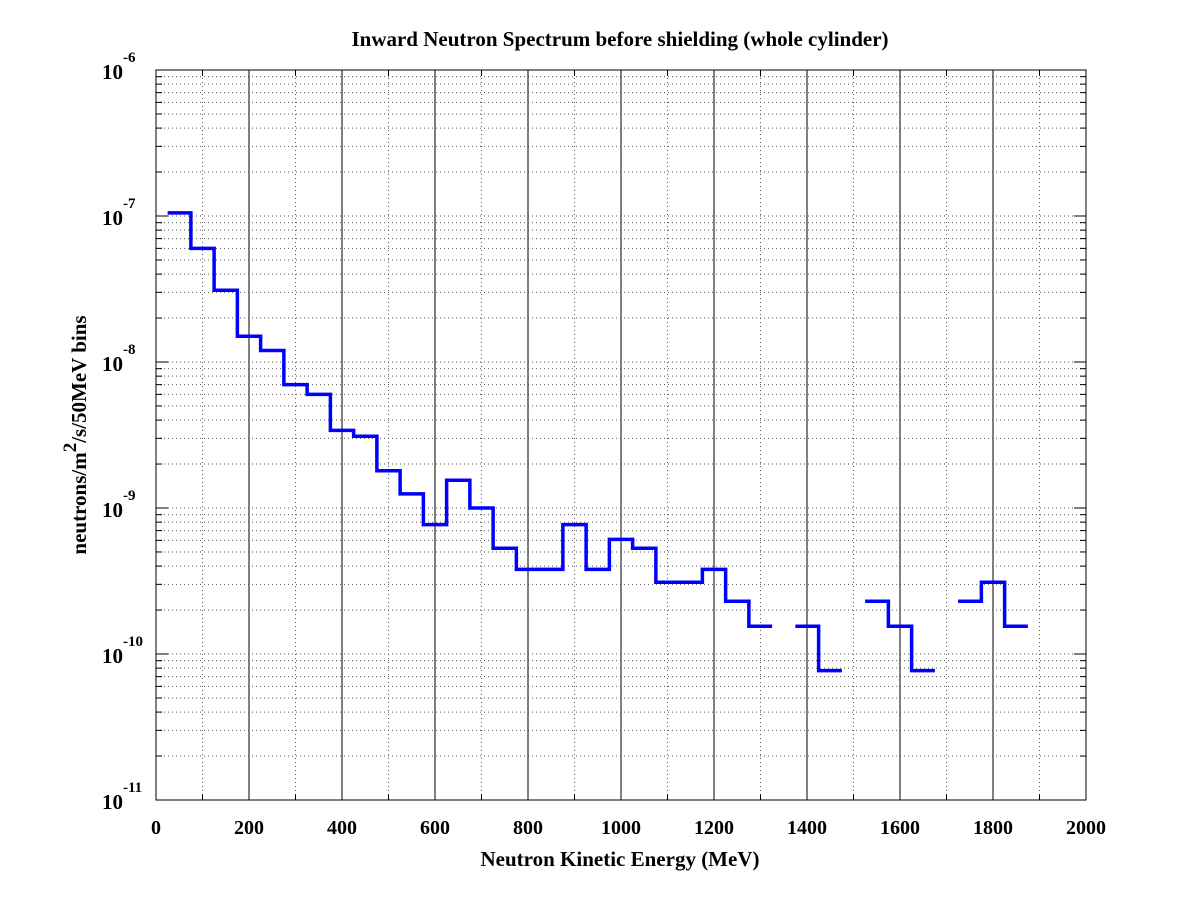 This screenshot has width=1200, height=900. Describe the element at coordinates (79, 503) in the screenshot. I see `y-axis-label-main: neutrons/m` at that location.